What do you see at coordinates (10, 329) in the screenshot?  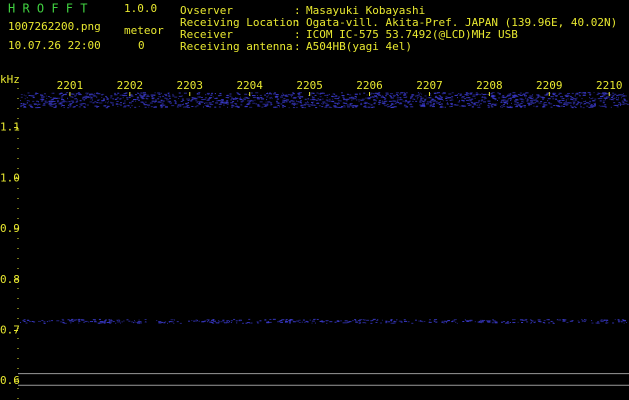 I see `y-tick-label: 0.7` at bounding box center [10, 329].